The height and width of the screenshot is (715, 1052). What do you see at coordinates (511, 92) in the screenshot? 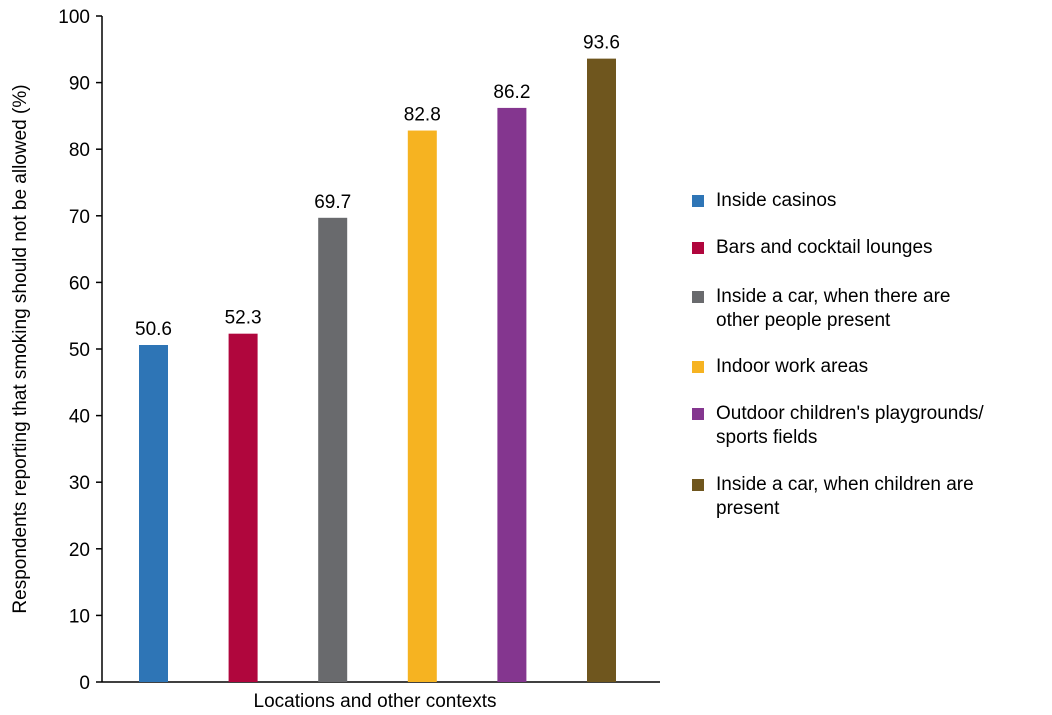
I see `data-label: 86.2` at bounding box center [511, 92].